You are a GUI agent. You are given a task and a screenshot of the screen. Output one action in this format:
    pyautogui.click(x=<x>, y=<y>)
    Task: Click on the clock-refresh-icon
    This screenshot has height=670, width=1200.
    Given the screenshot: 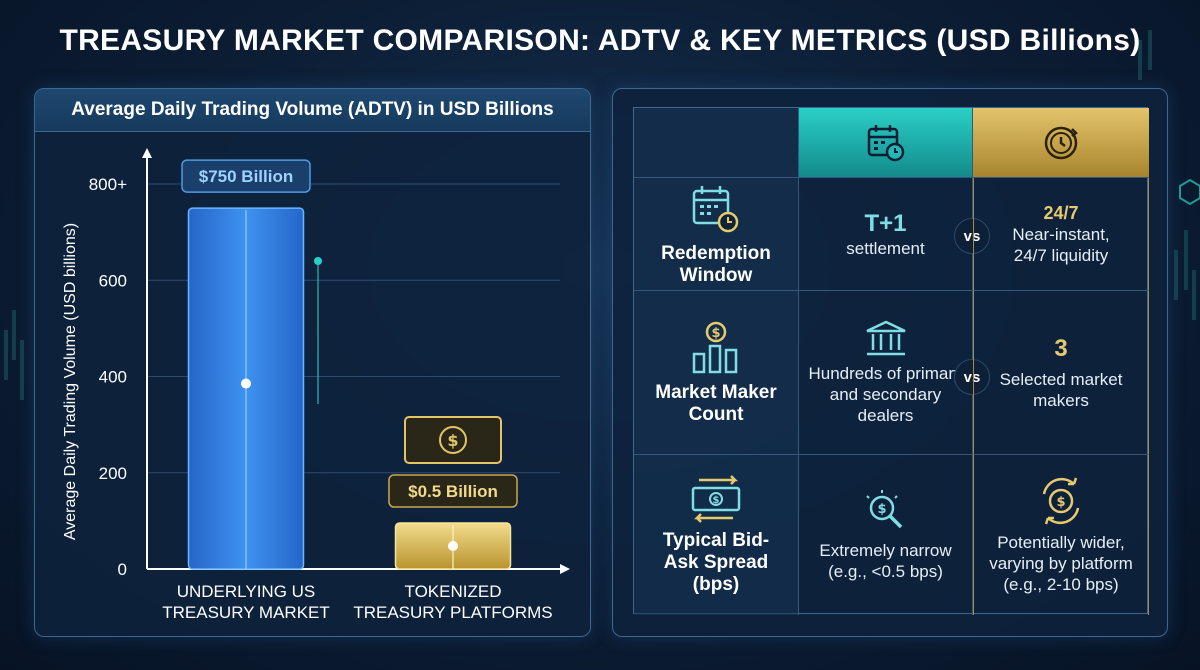 What is the action you would take?
    pyautogui.click(x=1061, y=142)
    